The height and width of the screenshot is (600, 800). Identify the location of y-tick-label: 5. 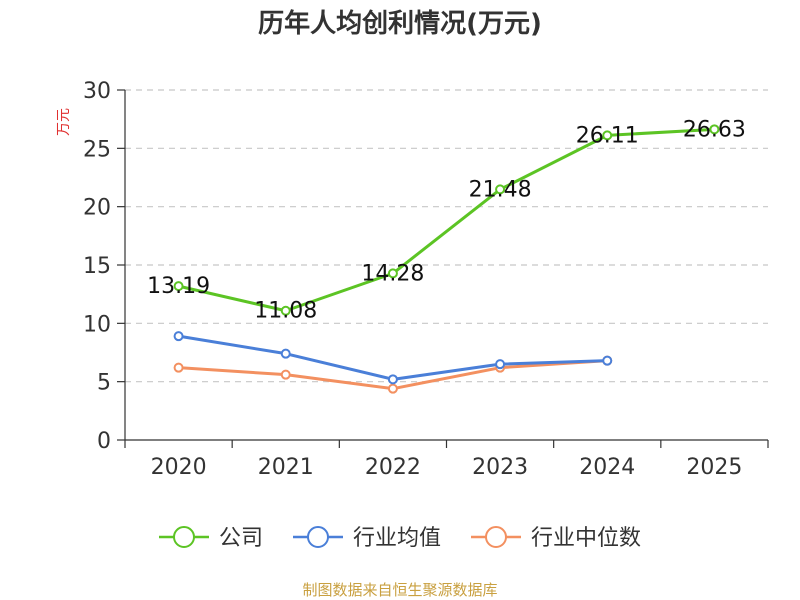
(104, 383).